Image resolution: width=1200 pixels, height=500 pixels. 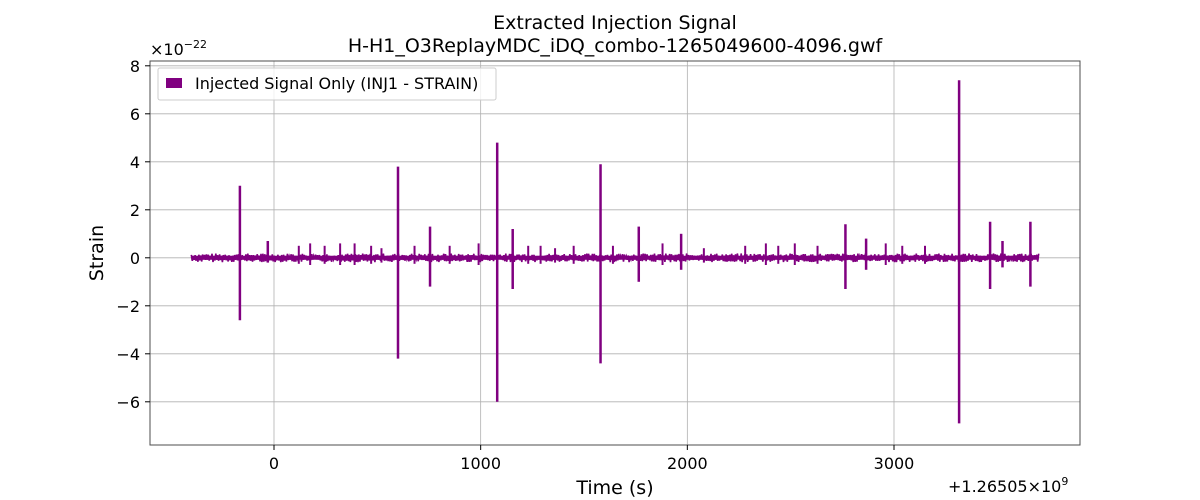 I want to click on y-scale-exponent: −22, so click(x=195, y=44).